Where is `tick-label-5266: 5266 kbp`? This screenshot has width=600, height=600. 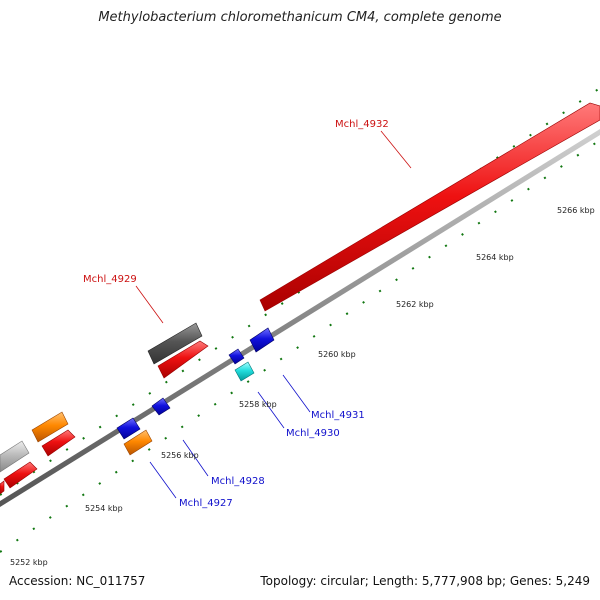 tick-label-5266: 5266 kbp is located at coordinates (576, 210).